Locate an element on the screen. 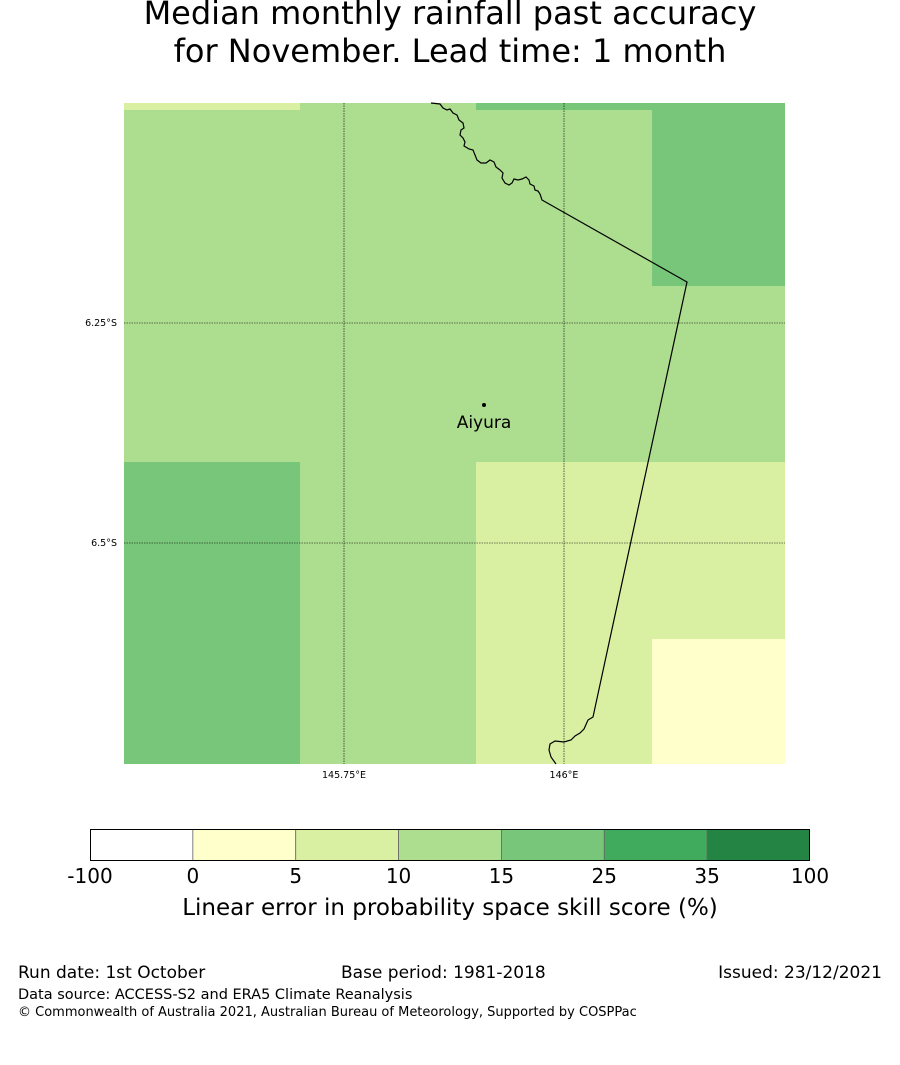 This screenshot has width=900, height=1065. lat-tick-label: 6.25°S is located at coordinates (101, 323).